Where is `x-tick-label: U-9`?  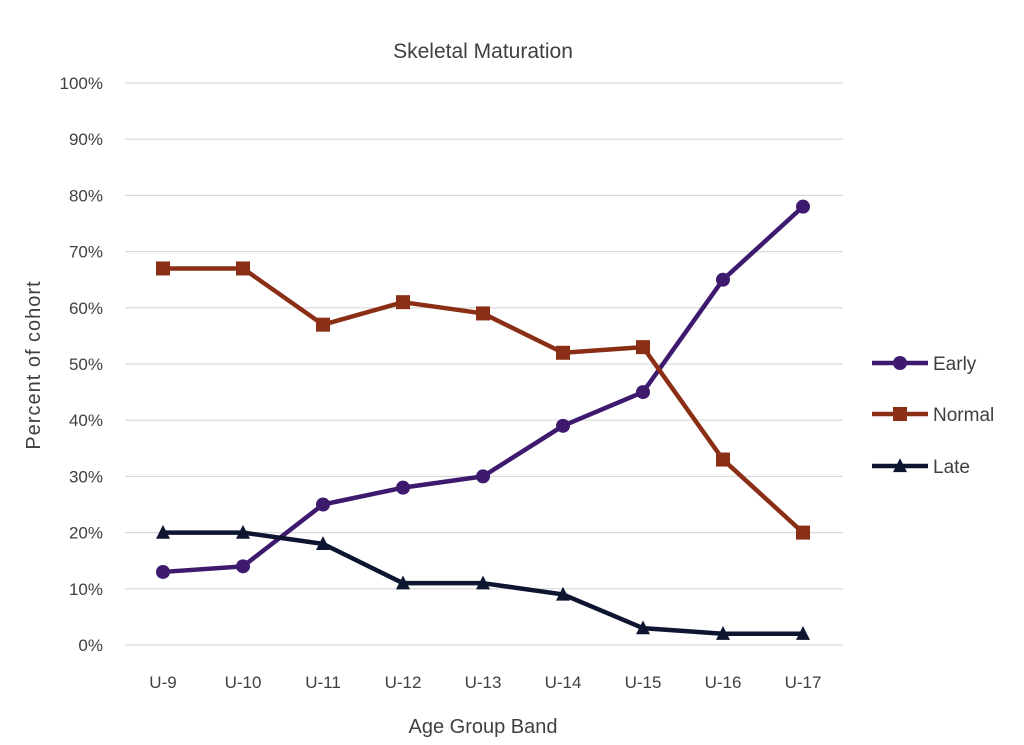
x-tick-label: U-9 is located at coordinates (162, 682).